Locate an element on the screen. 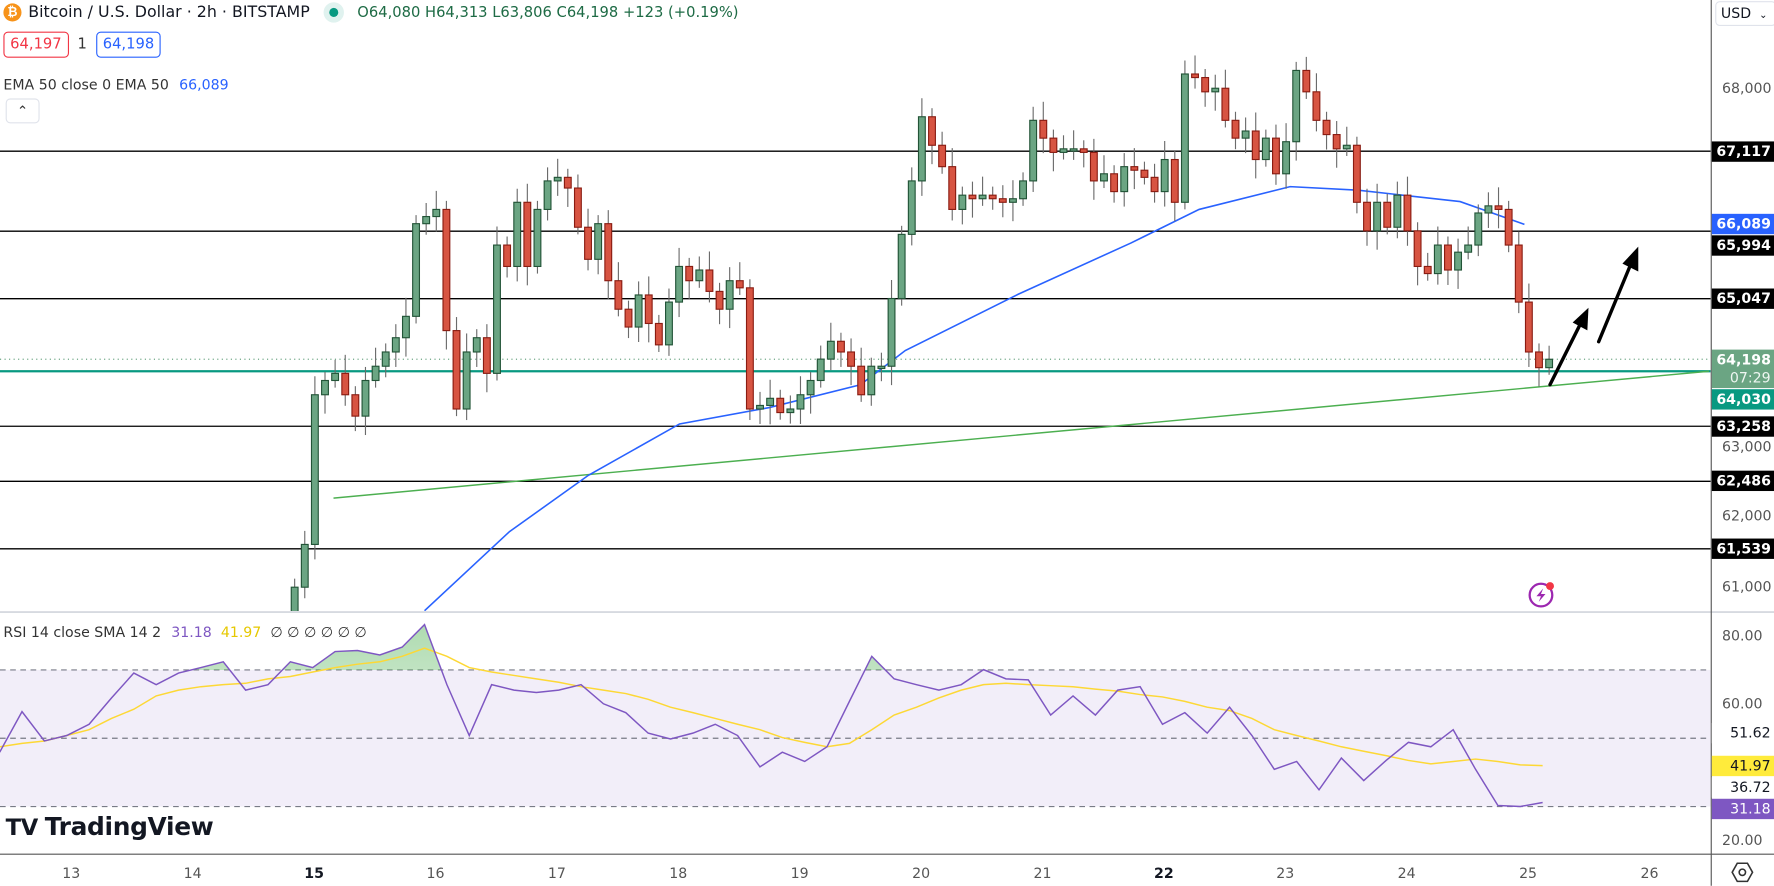 The width and height of the screenshot is (1774, 886). price-axis-label: 68,000 is located at coordinates (1746, 88).